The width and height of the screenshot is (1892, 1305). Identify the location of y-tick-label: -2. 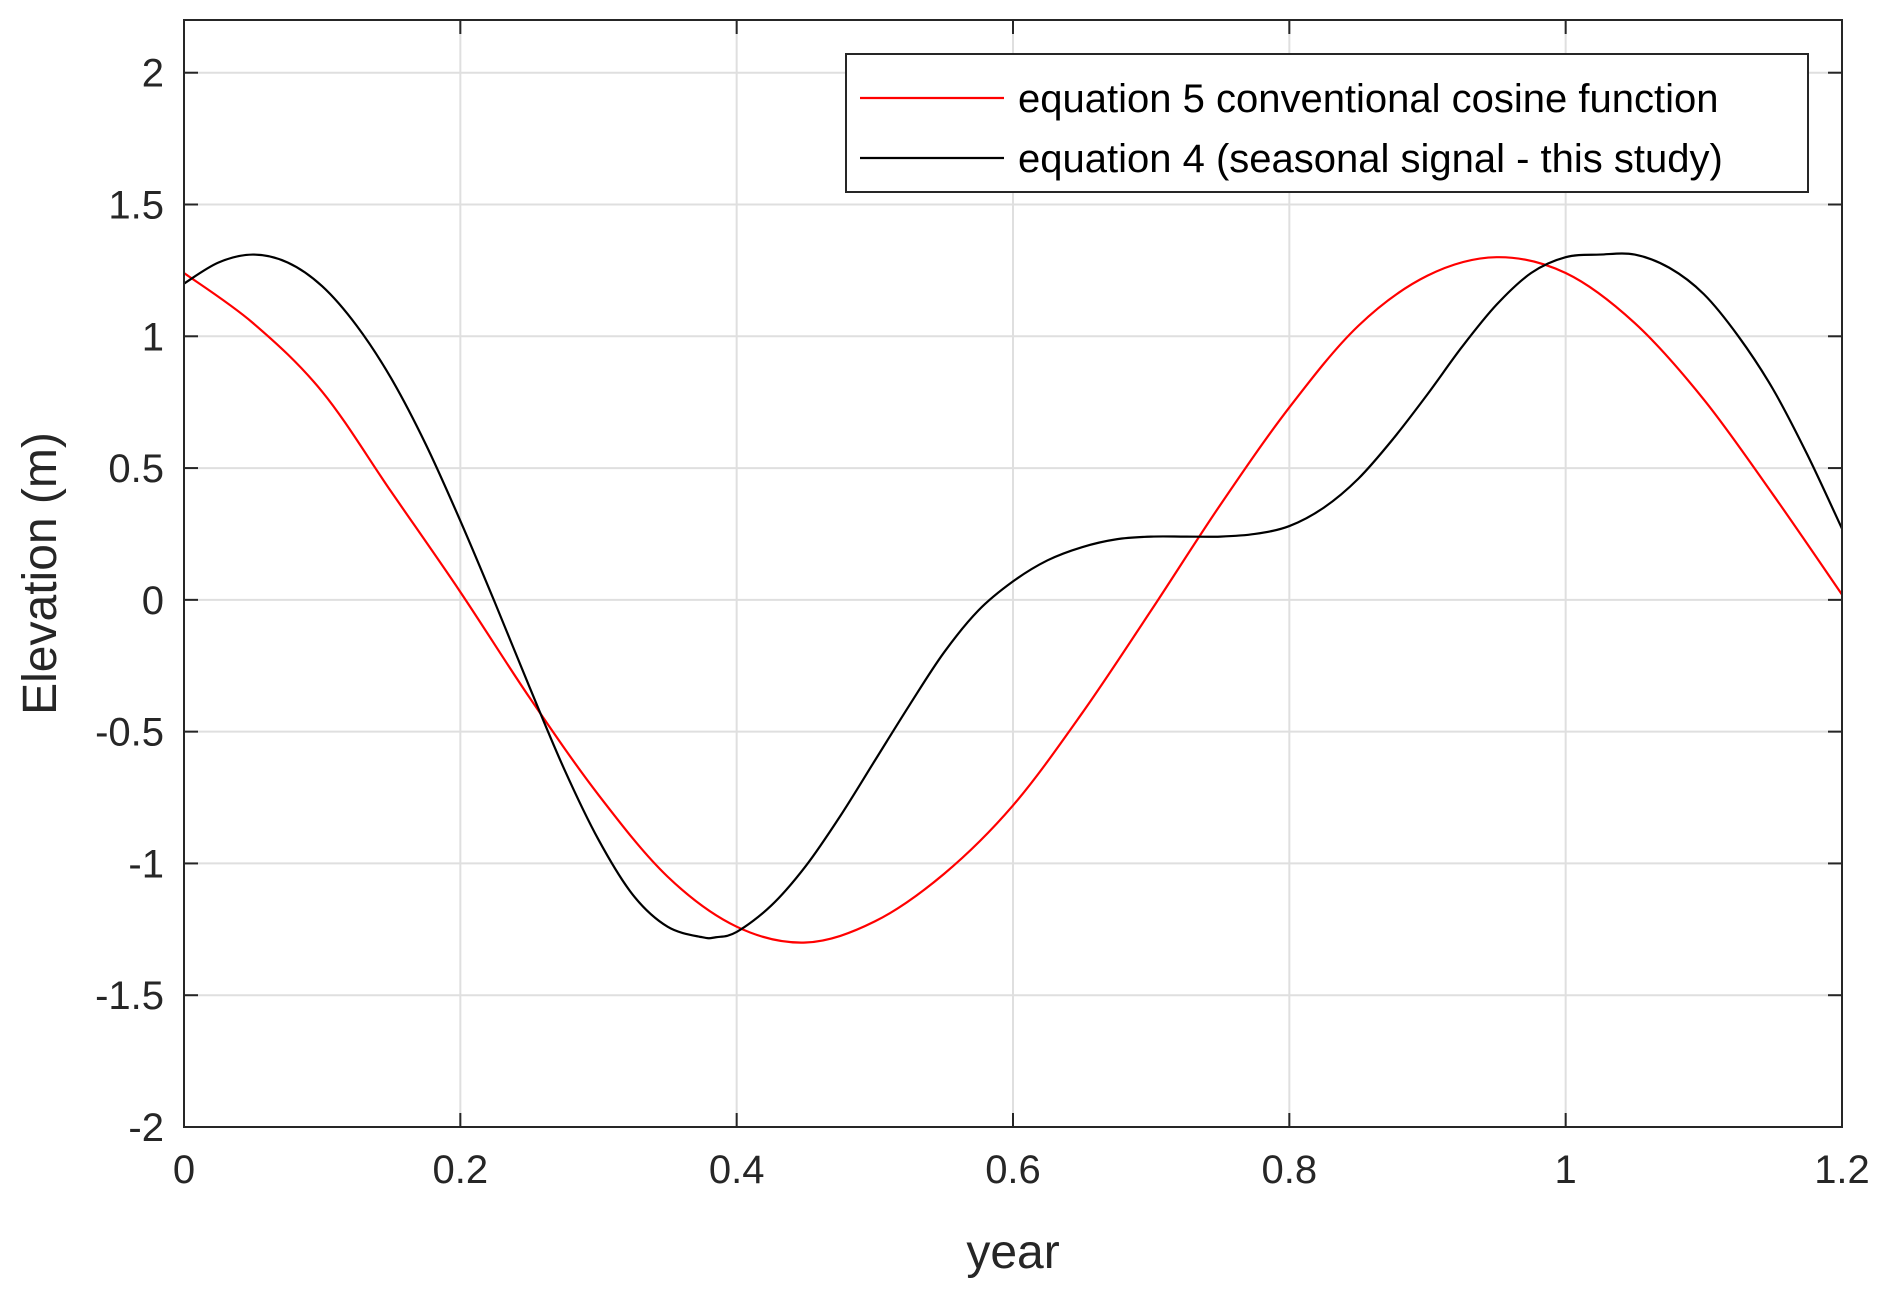
(146, 1128).